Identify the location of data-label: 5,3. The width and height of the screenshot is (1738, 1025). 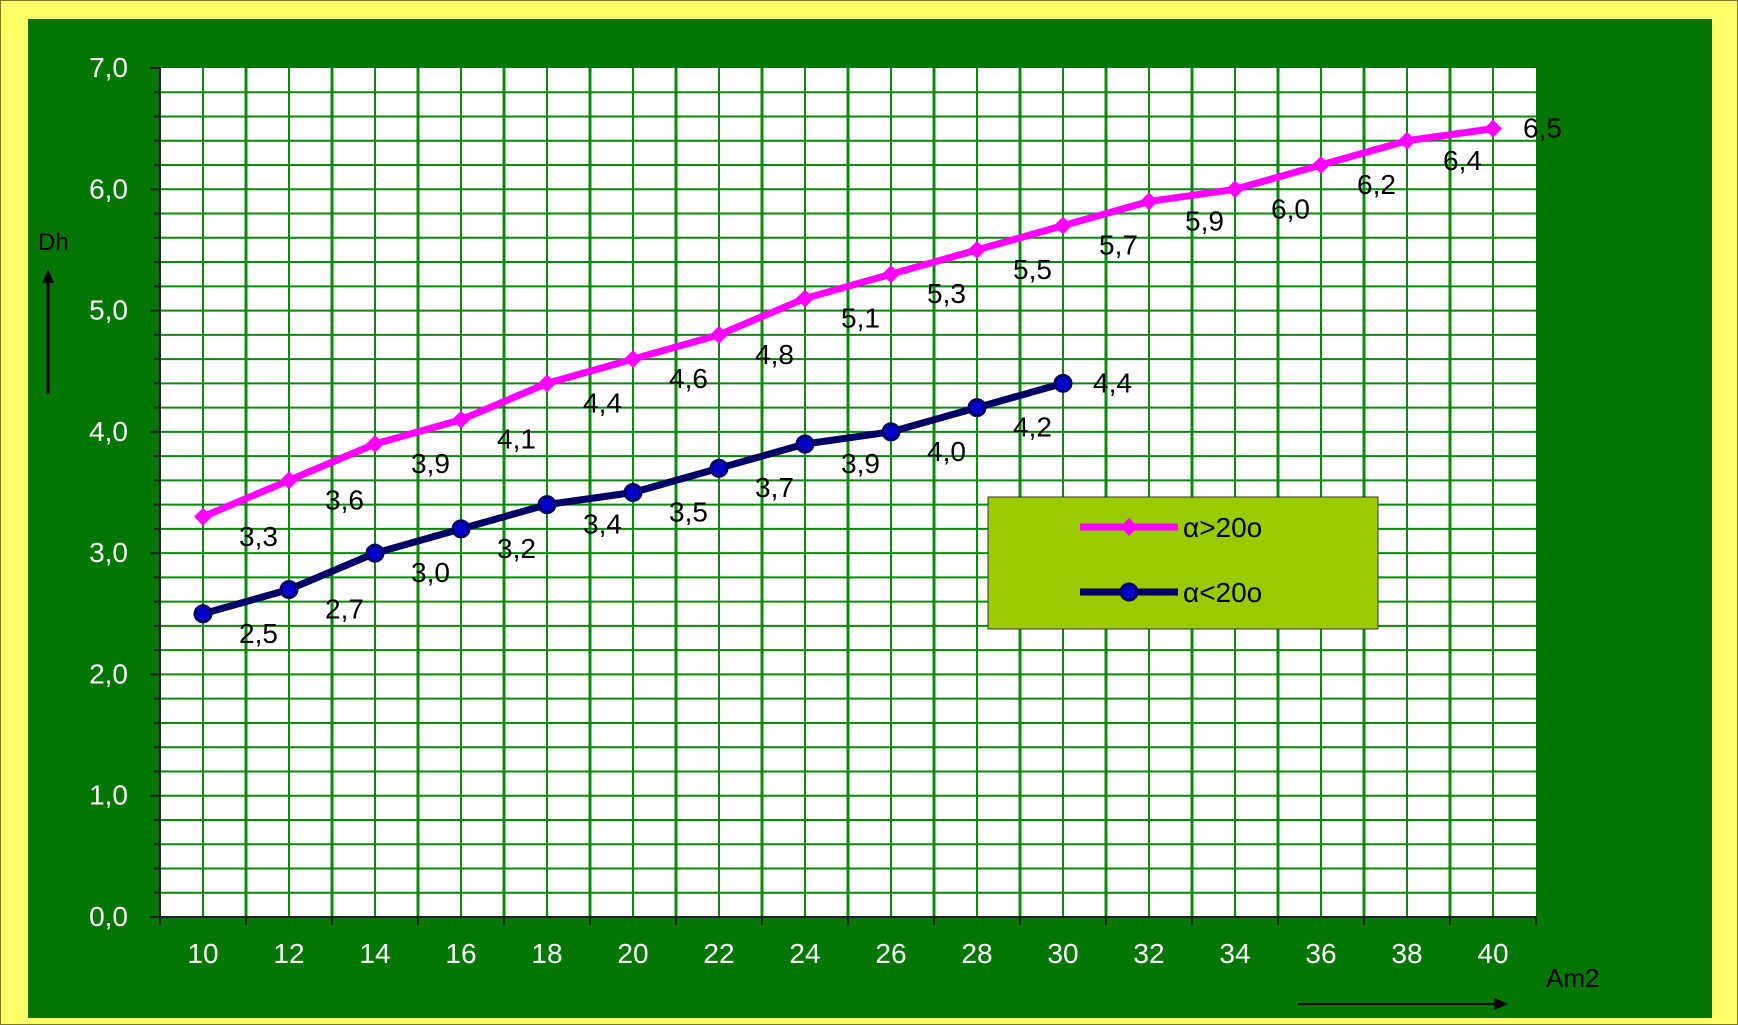
(946, 293).